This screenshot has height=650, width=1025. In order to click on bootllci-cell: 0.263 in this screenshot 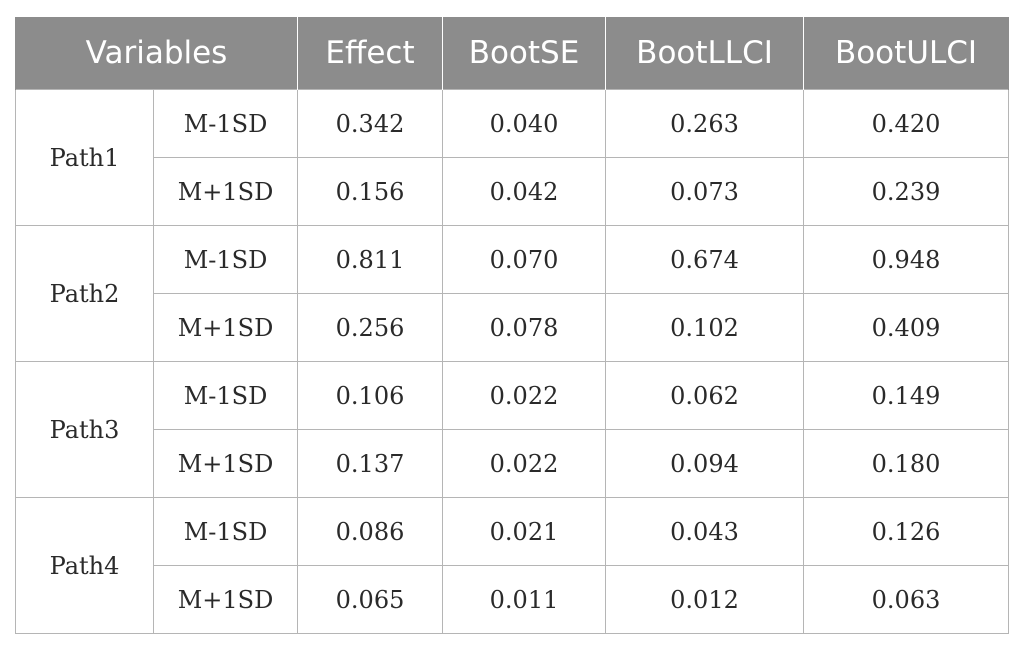, I will do `click(705, 123)`.